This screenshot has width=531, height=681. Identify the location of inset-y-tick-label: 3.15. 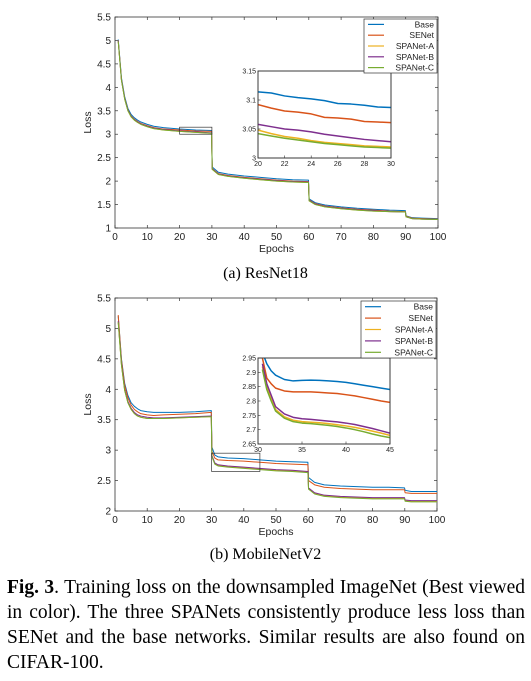
(249, 72).